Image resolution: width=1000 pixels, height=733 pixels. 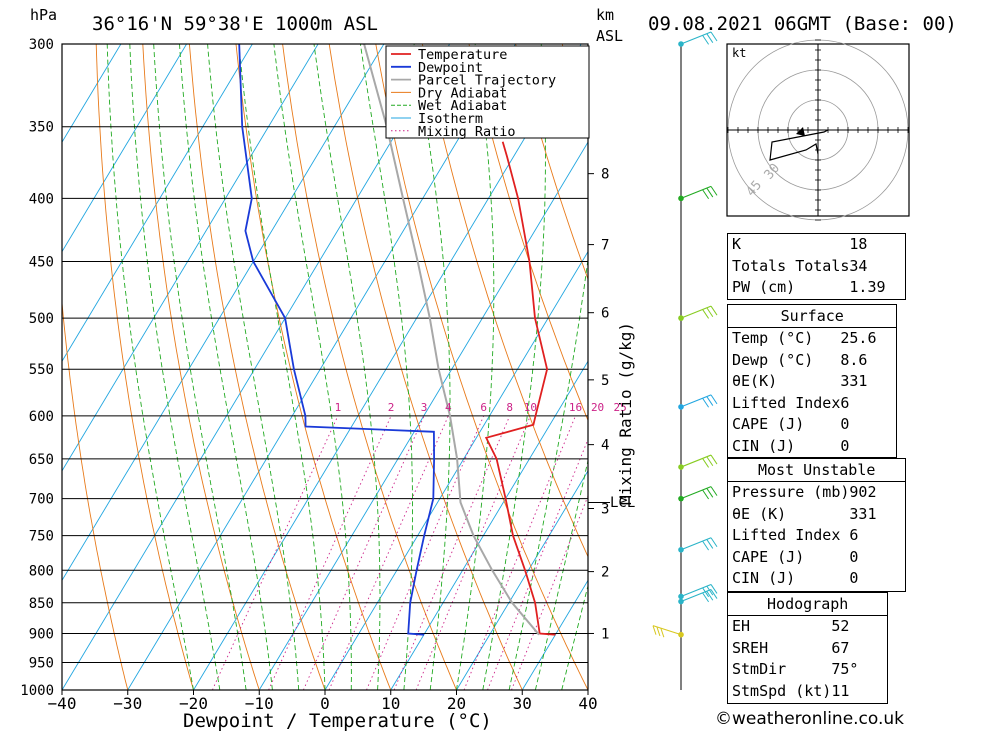 What do you see at coordinates (764, 445) in the screenshot?
I see `index-label: CIN (J)` at bounding box center [764, 445].